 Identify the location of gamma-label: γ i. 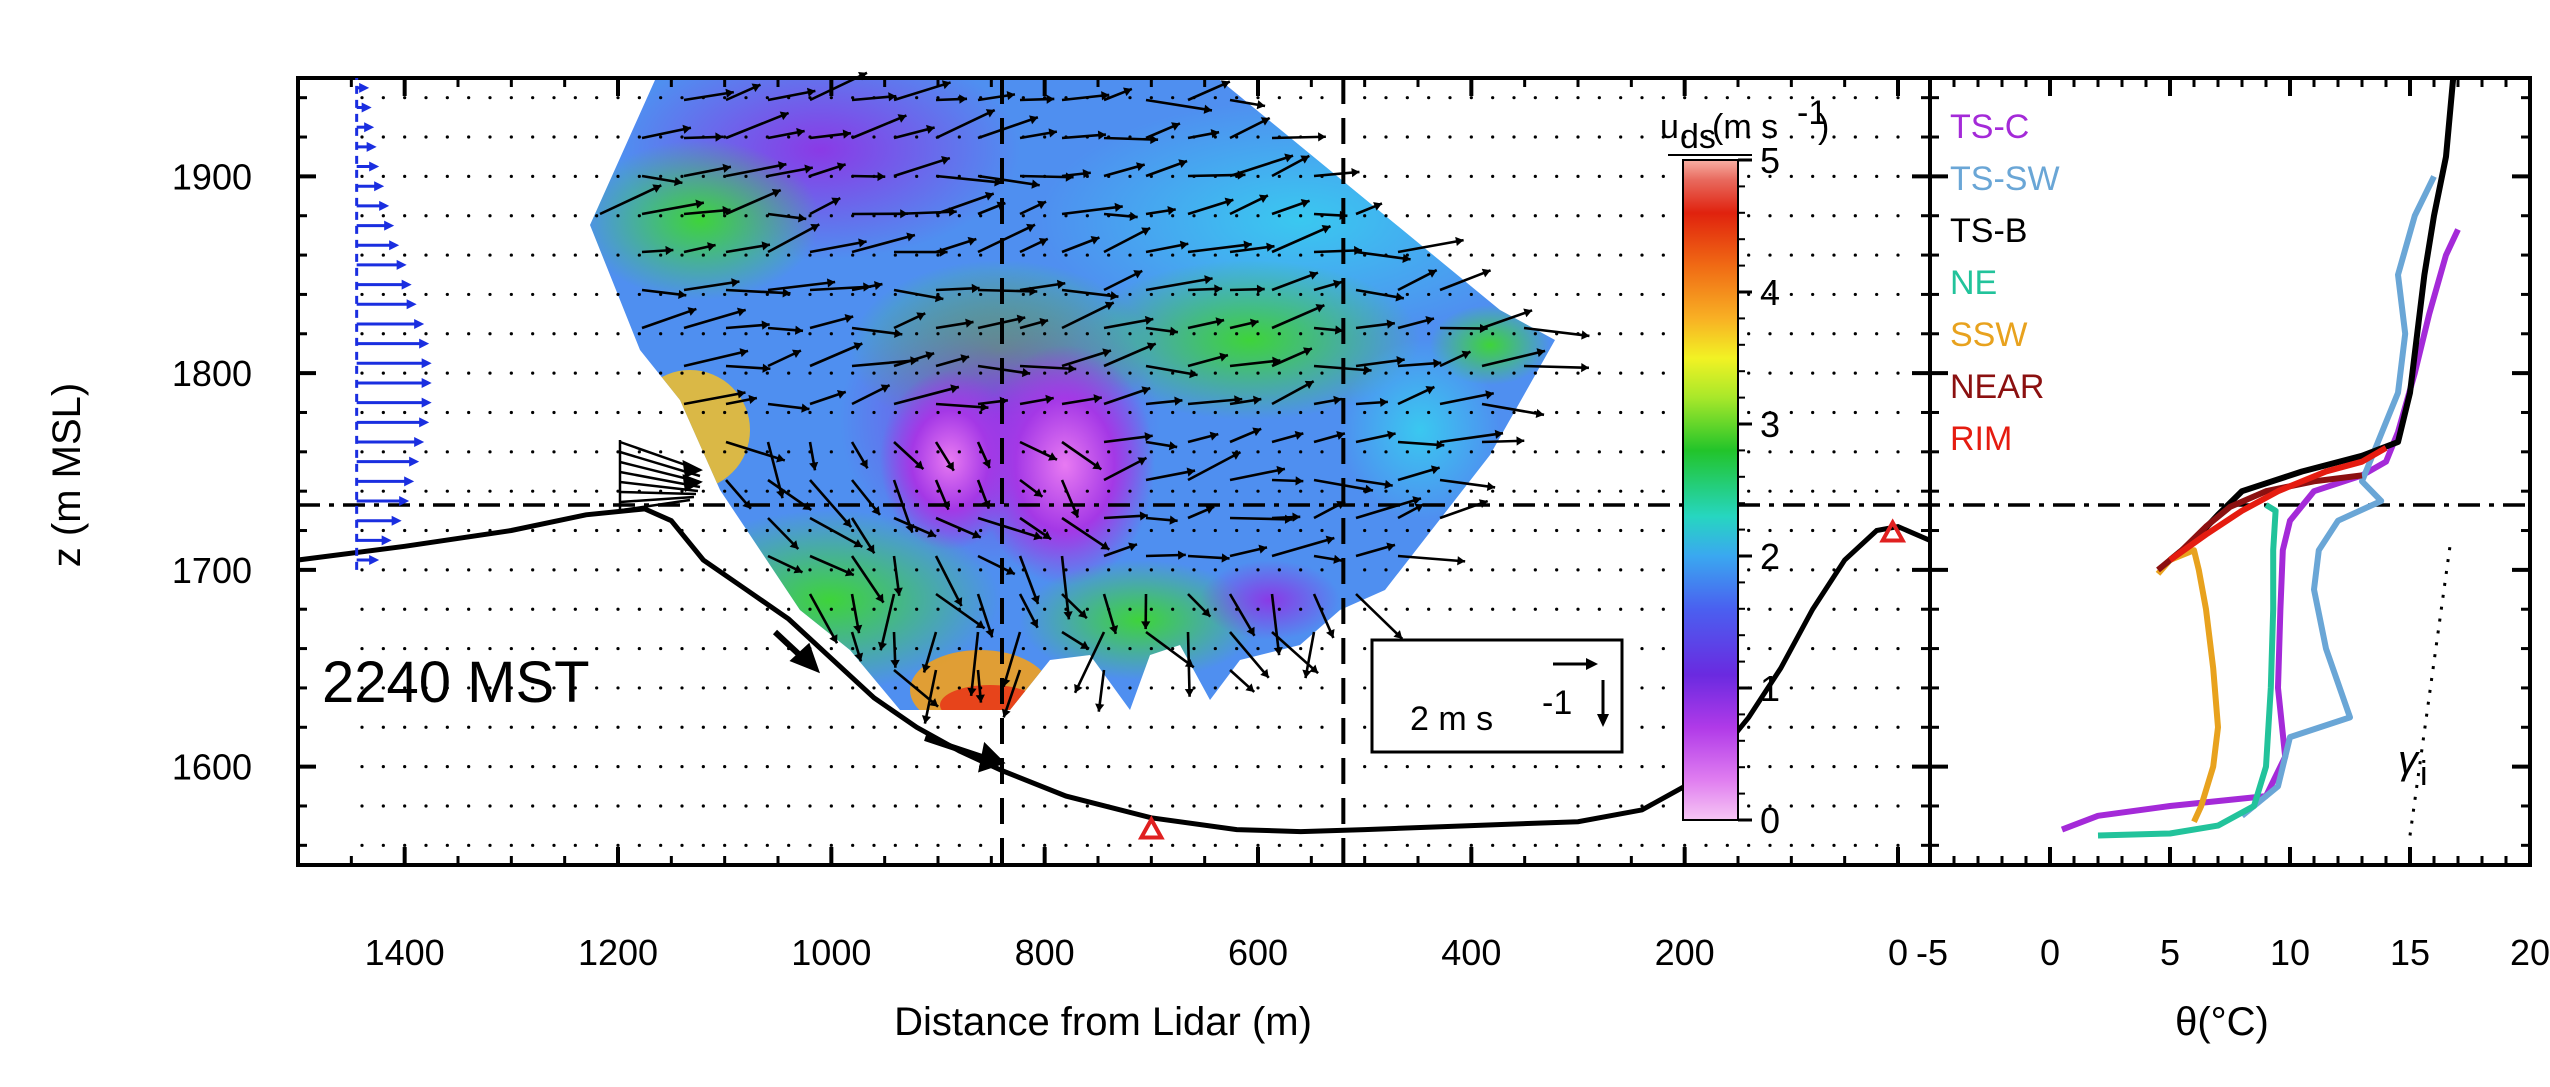
(2413, 765).